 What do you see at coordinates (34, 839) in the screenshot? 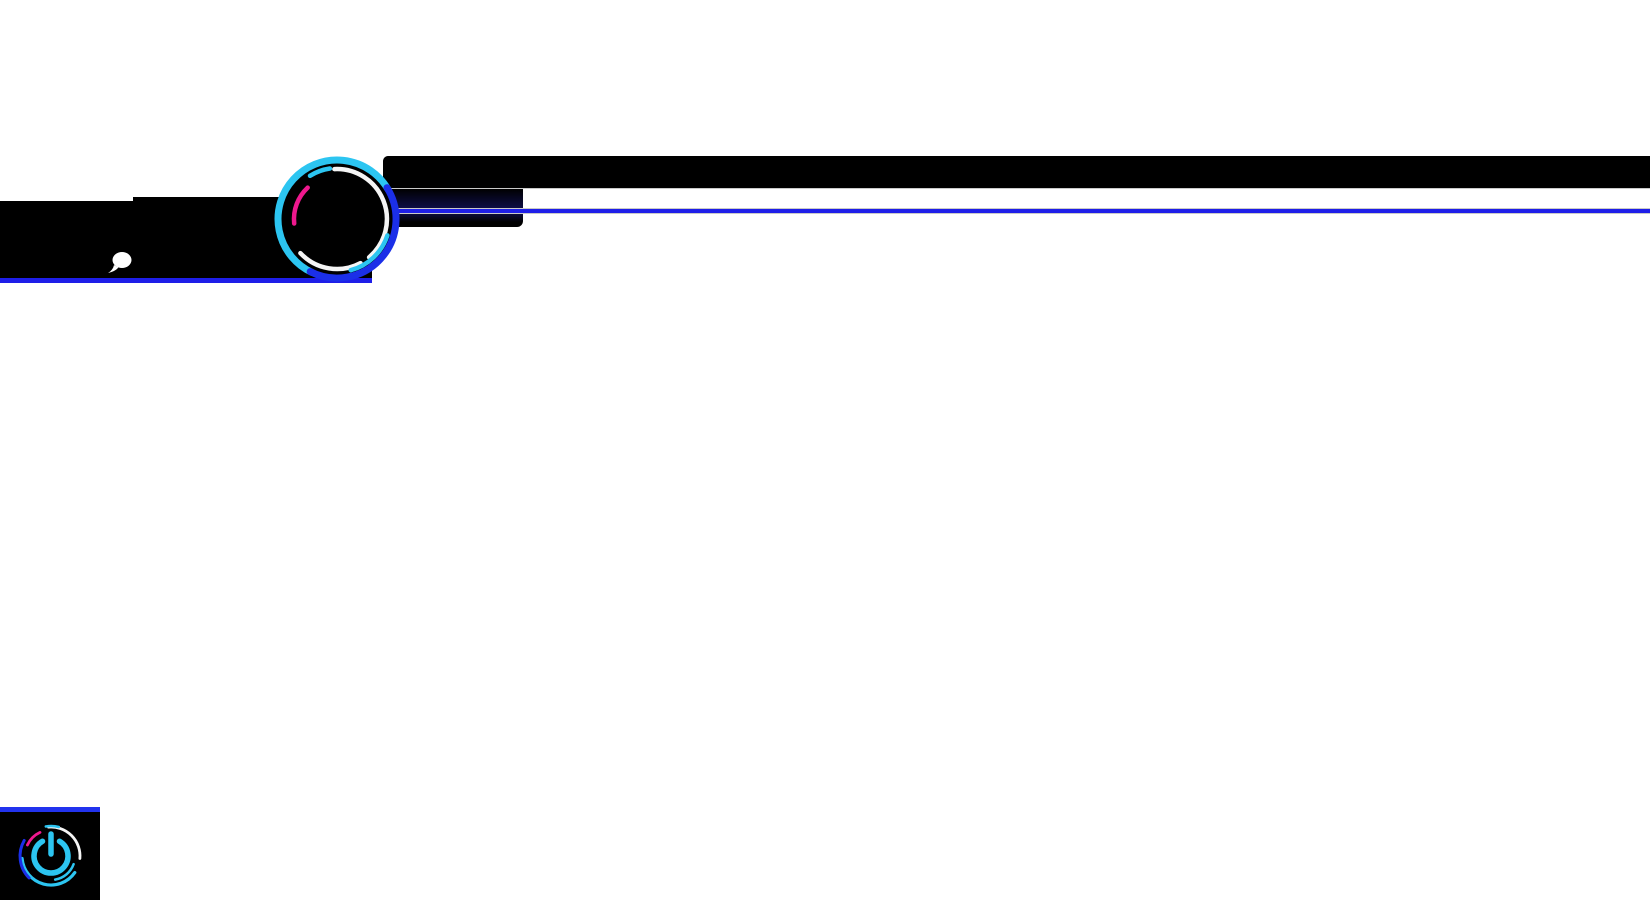
I see `power-magenta-arc` at bounding box center [34, 839].